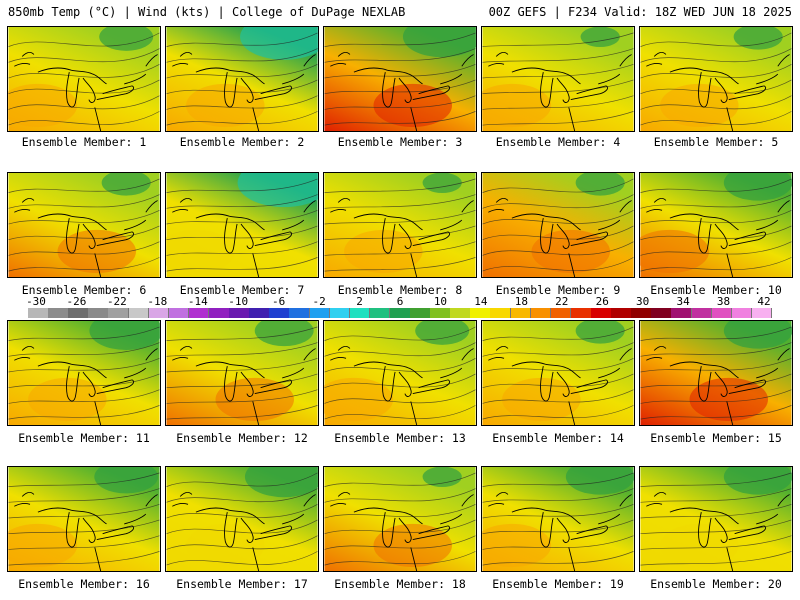 This screenshot has width=800, height=600. I want to click on colorbar-tick-label: 10, so click(440, 301).